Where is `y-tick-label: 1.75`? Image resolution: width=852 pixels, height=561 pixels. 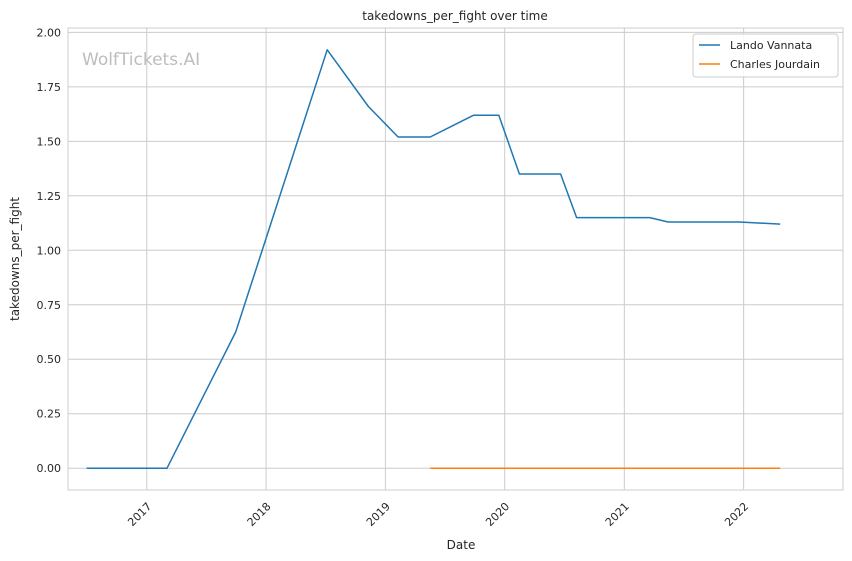 y-tick-label: 1.75 is located at coordinates (49, 87).